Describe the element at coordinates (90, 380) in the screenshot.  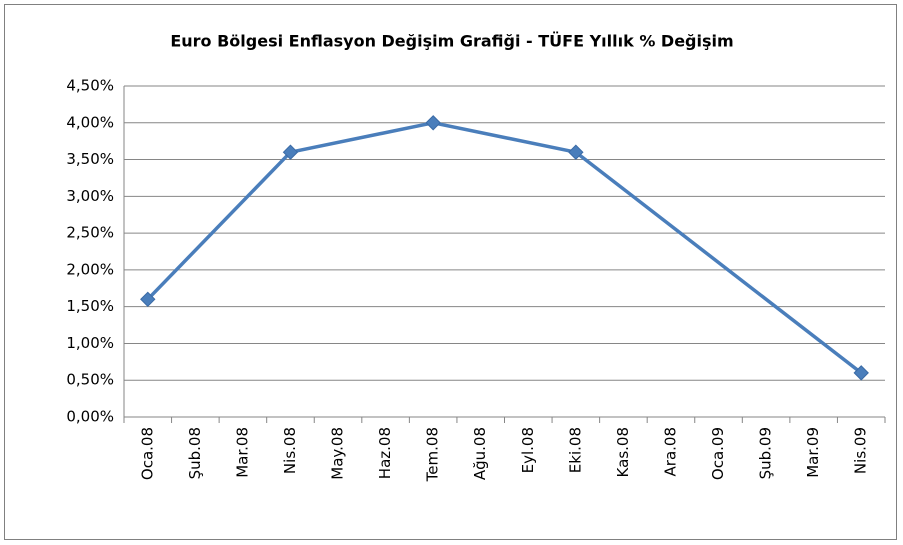
I see `y-tick-label: 0,50%` at that location.